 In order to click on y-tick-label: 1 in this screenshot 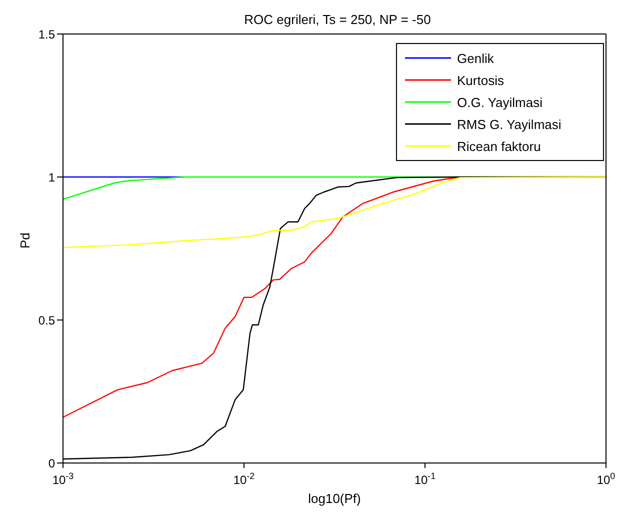, I will do `click(52, 177)`.